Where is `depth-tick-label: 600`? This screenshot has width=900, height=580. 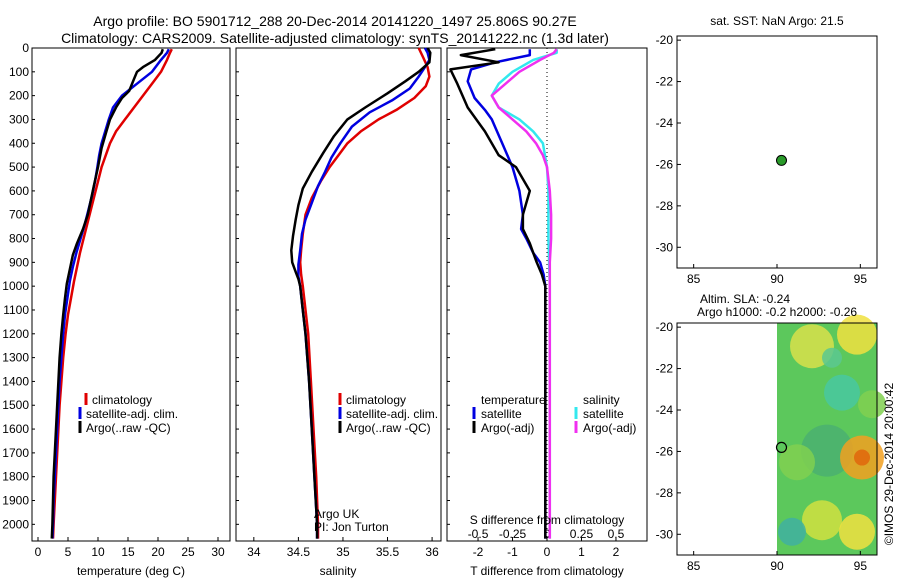
depth-tick-label: 600 is located at coordinates (19, 191).